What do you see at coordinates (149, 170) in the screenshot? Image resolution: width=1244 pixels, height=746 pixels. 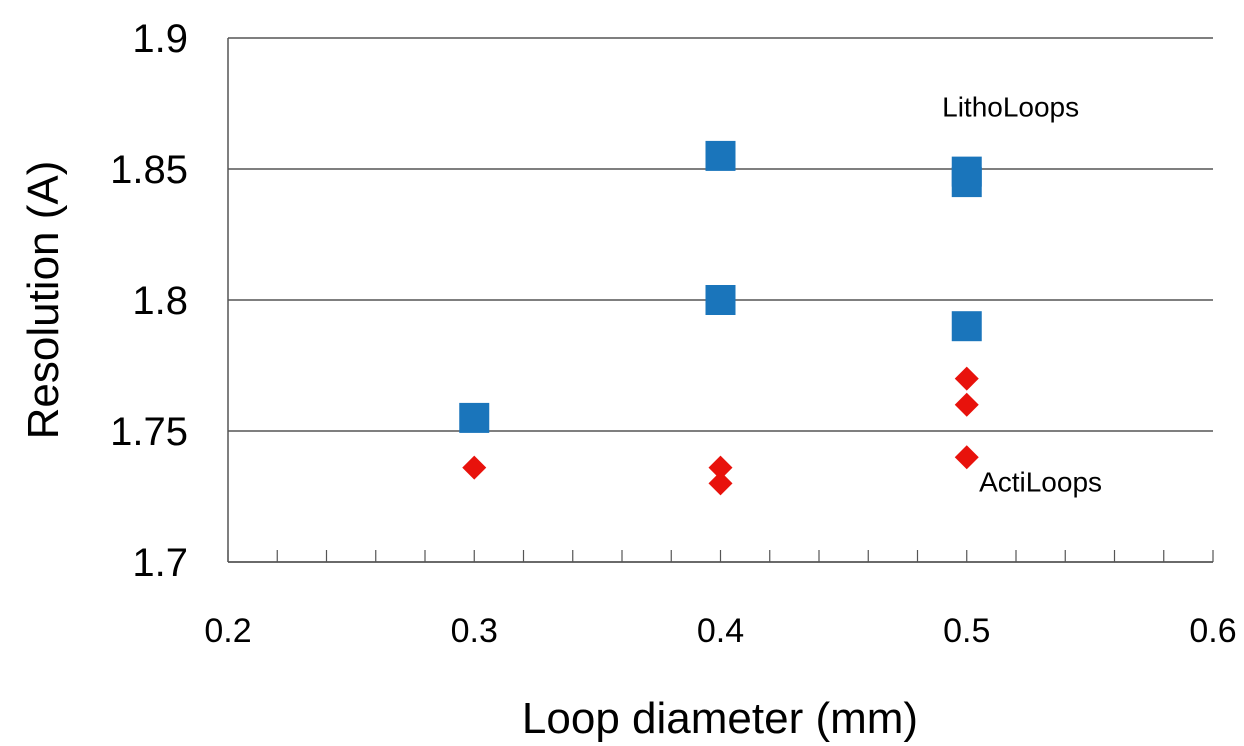 I see `y-tick-label: 1.85` at bounding box center [149, 170].